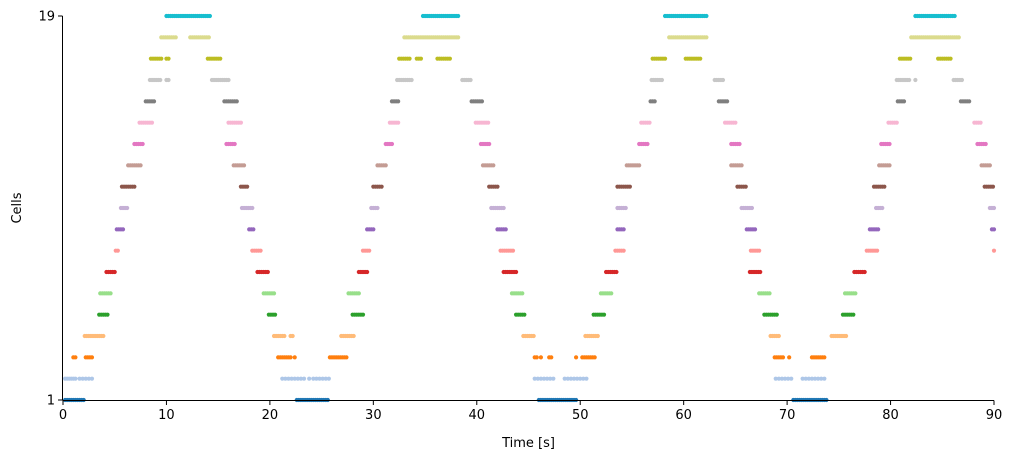 Image resolution: width=1012 pixels, height=460 pixels. I want to click on cell-8-series, so click(555, 250).